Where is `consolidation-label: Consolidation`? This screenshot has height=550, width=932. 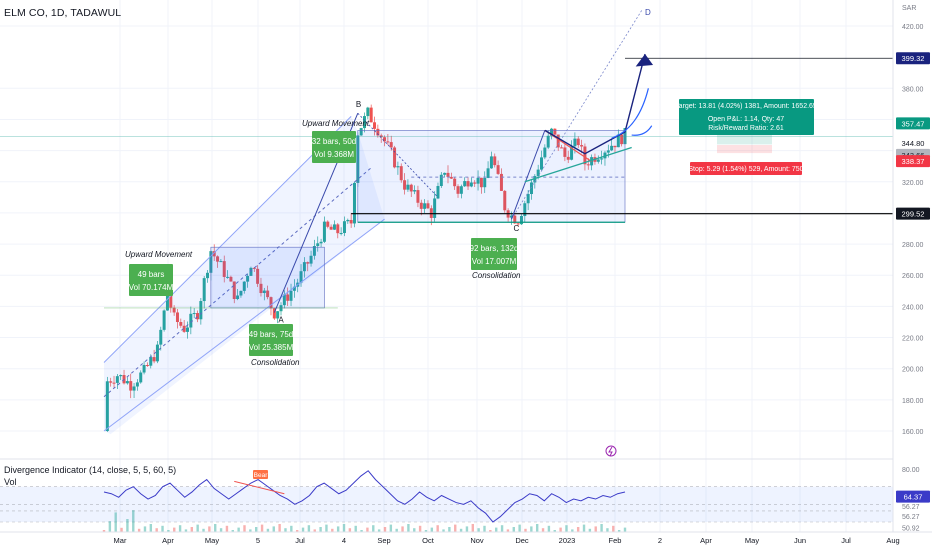
consolidation-label: Consolidation is located at coordinates (496, 275).